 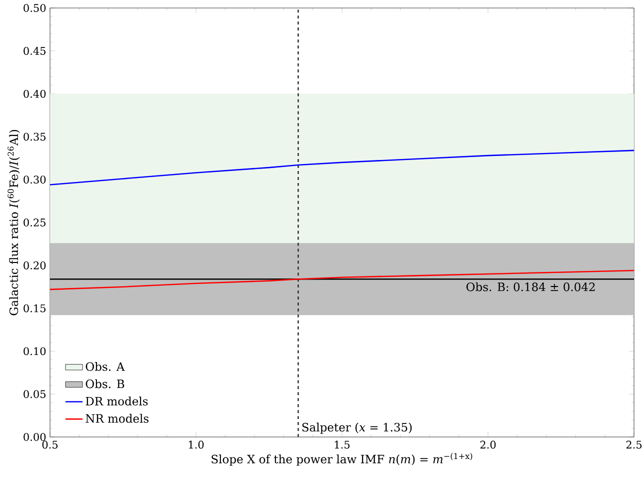 I want to click on x-tick-label: 1.5, so click(x=342, y=444).